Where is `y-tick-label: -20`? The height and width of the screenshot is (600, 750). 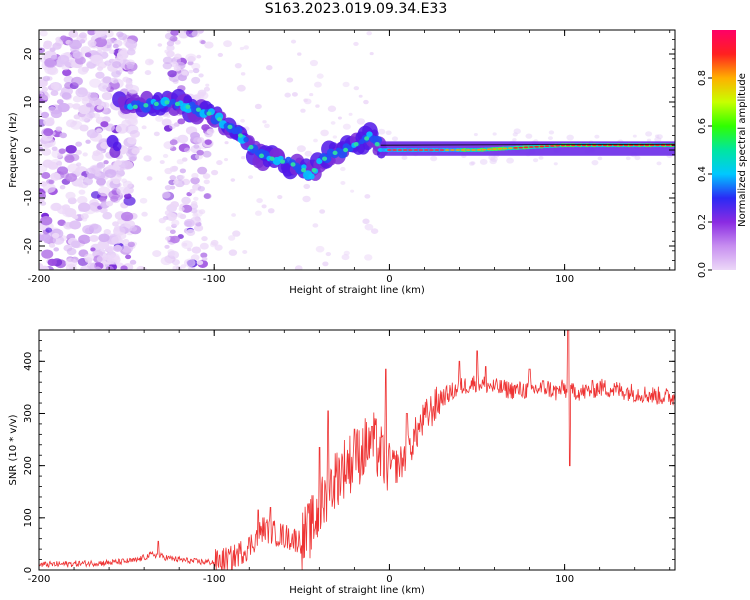
y-tick-label: -20 is located at coordinates (28, 246).